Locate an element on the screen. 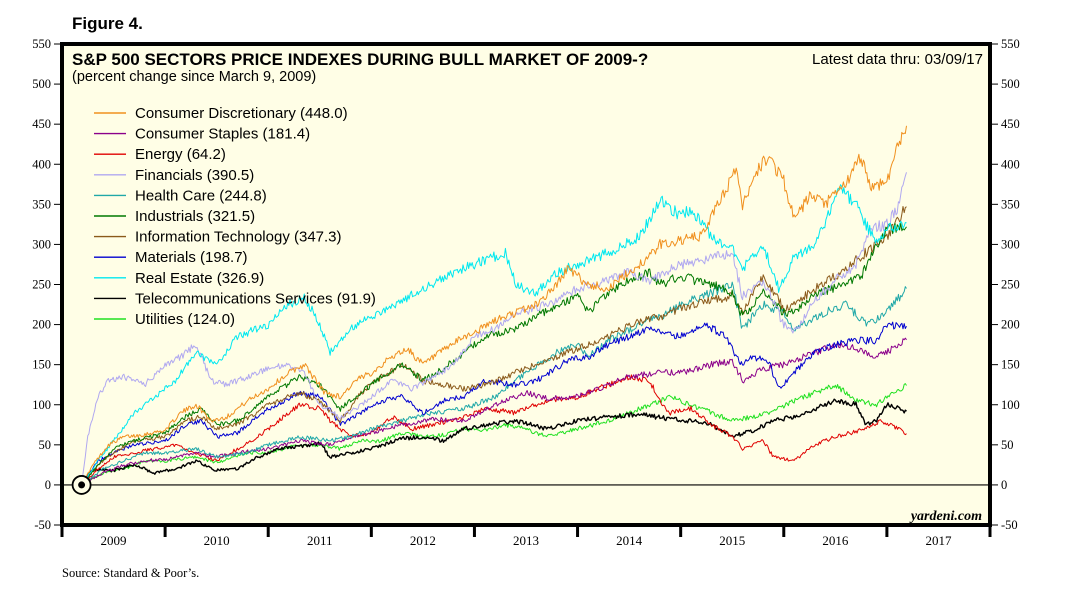  origin-marker-dot is located at coordinates (82, 485).